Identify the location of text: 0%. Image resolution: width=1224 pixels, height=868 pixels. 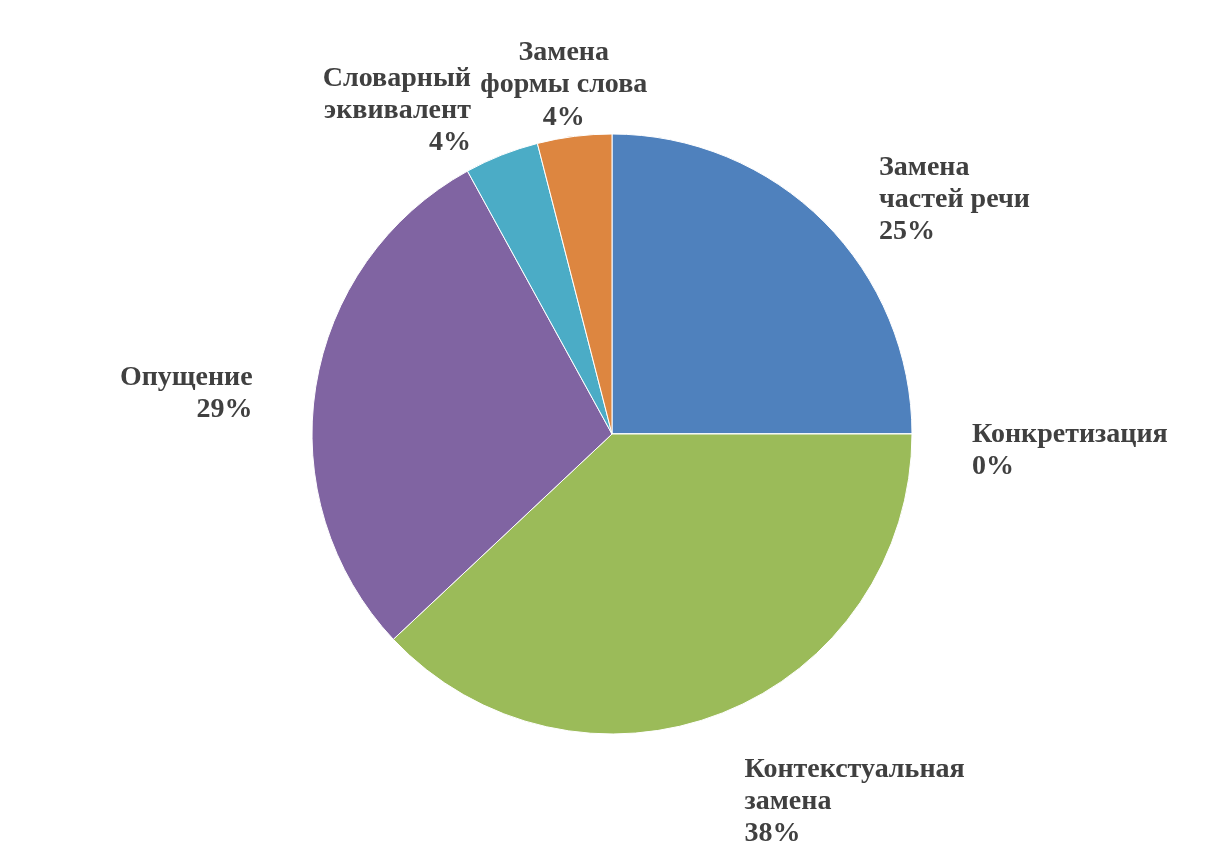
(993, 465).